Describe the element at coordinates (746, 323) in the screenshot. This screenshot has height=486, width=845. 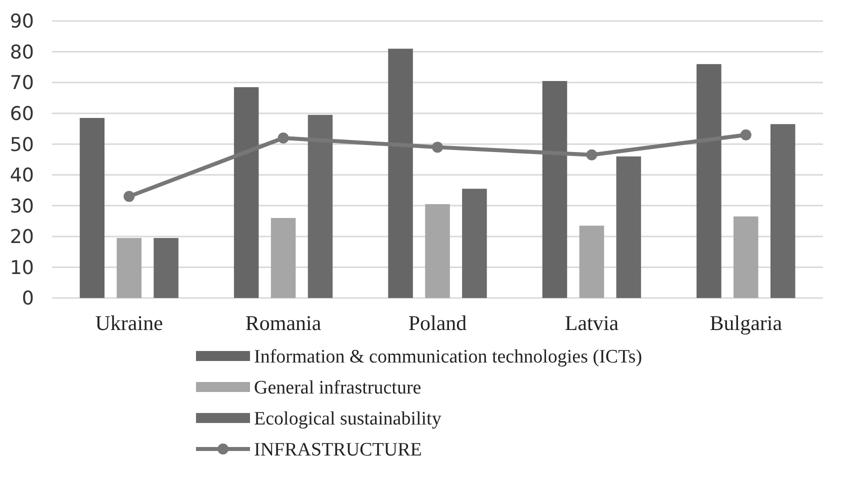
I see `x-tick-label: Bulgaria` at that location.